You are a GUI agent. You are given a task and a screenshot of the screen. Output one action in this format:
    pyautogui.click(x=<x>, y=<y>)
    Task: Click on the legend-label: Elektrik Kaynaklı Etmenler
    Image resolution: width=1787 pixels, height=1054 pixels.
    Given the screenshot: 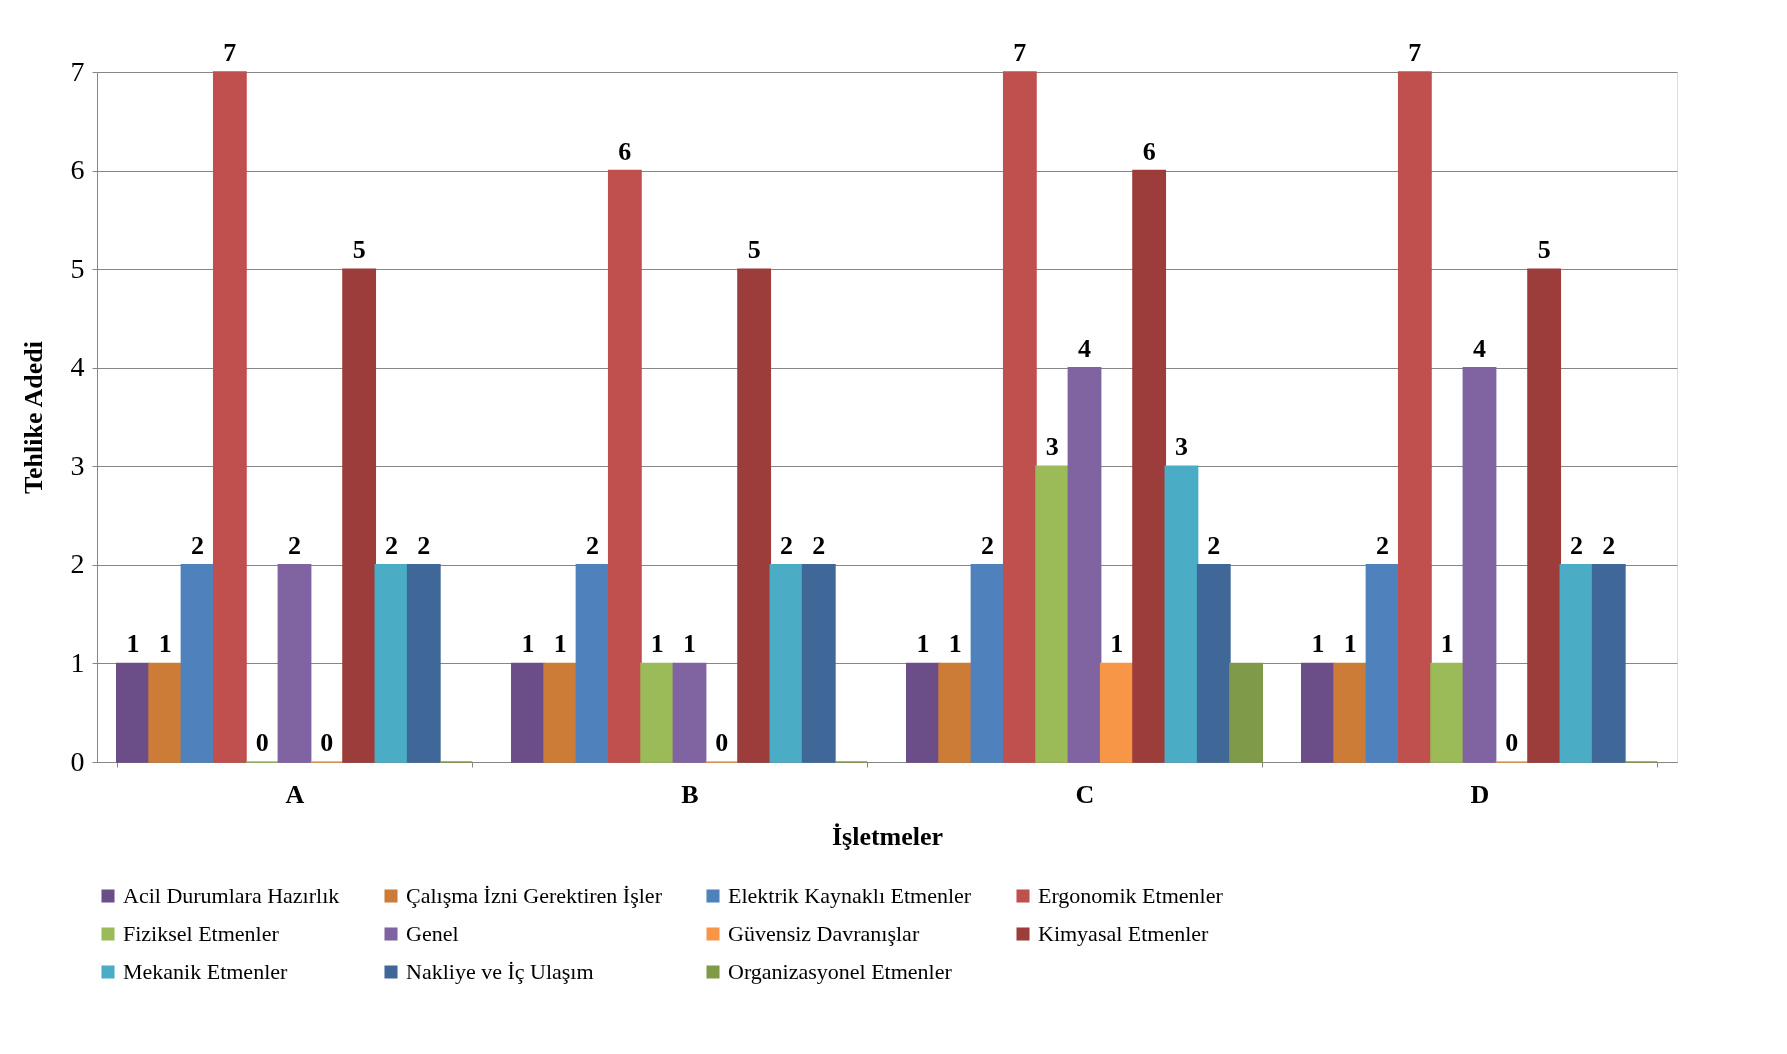 What is the action you would take?
    pyautogui.click(x=850, y=895)
    